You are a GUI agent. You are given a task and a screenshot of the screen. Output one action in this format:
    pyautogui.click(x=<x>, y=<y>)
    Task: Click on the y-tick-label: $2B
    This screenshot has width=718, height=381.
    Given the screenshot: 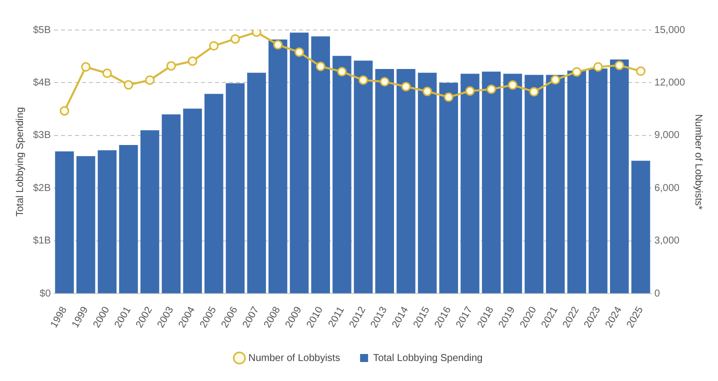 What is the action you would take?
    pyautogui.click(x=42, y=188)
    